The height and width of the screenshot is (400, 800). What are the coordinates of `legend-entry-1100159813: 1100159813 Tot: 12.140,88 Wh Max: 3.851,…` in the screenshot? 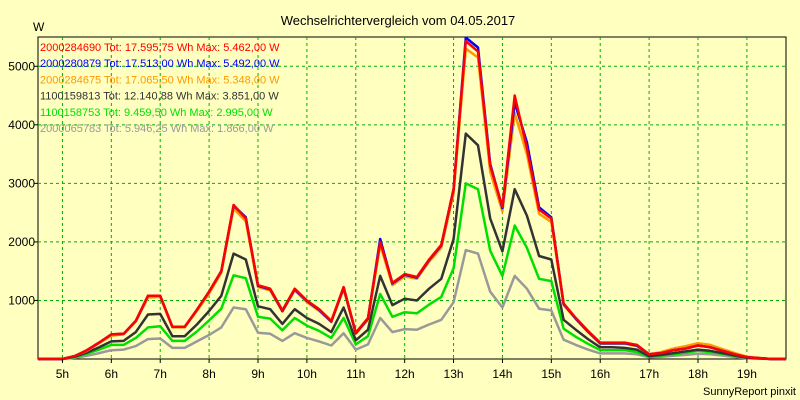 It's located at (159, 97).